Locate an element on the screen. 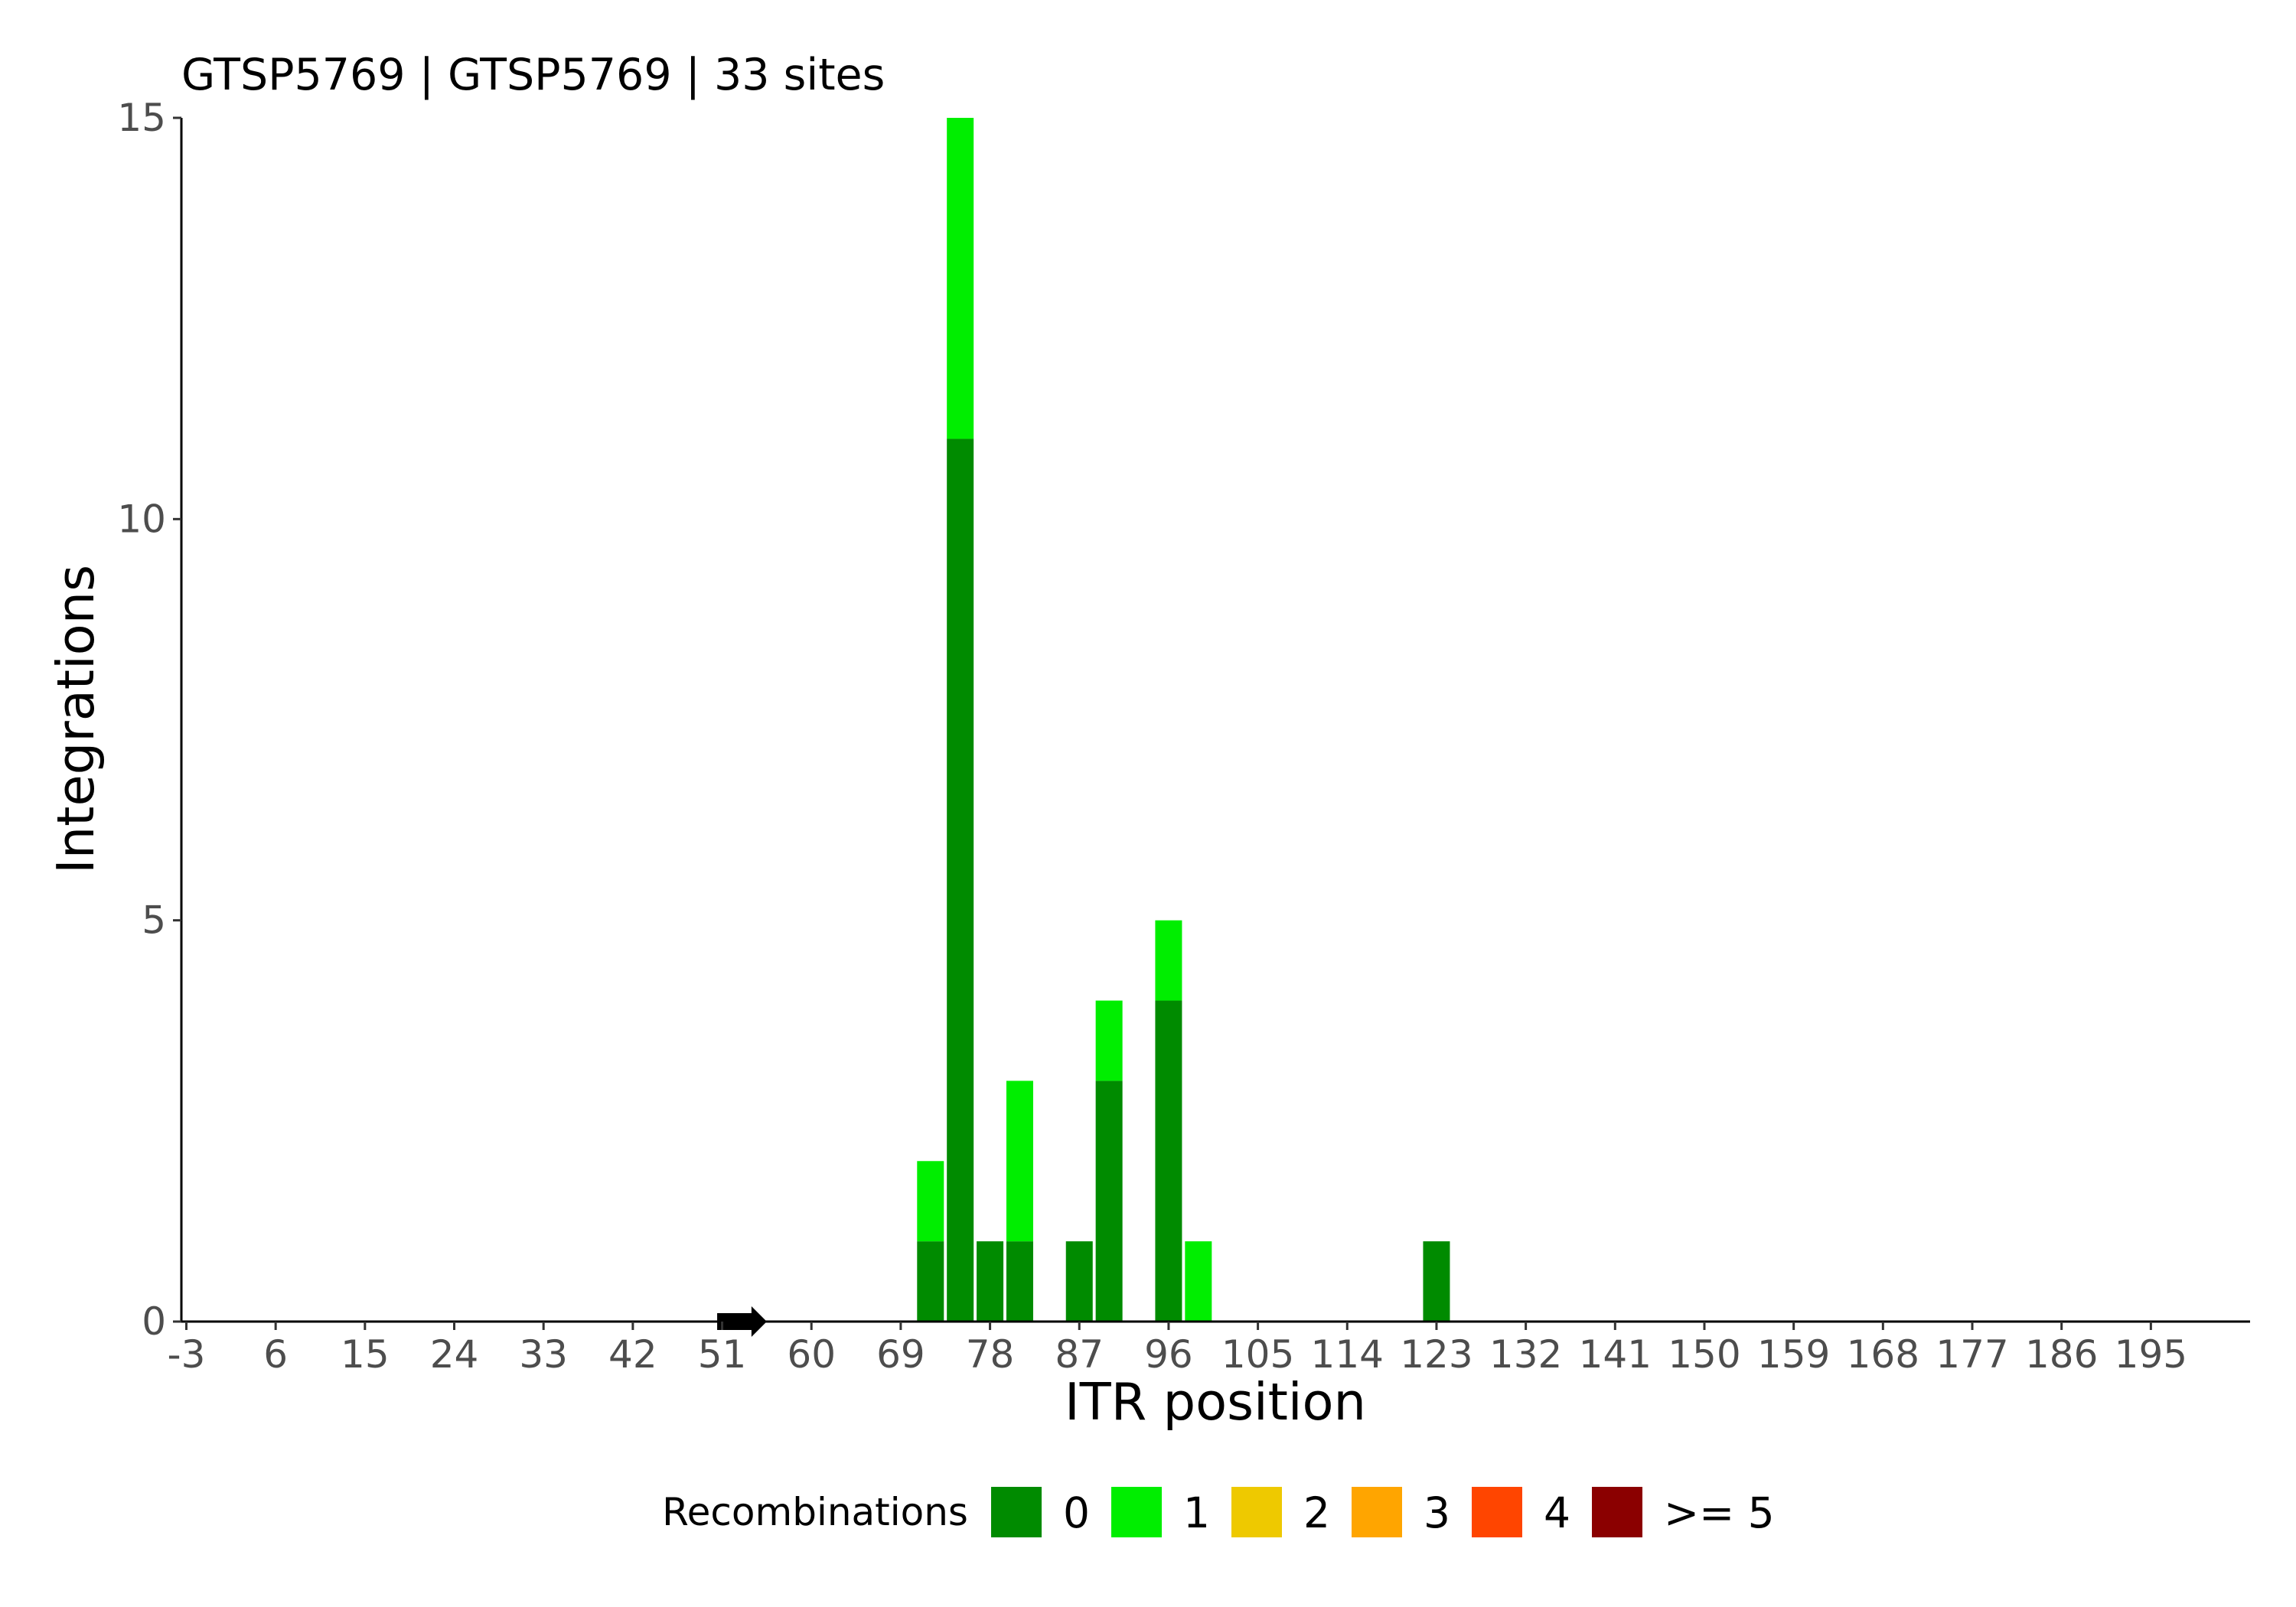  legend-title: Recombinations is located at coordinates (815, 1512).